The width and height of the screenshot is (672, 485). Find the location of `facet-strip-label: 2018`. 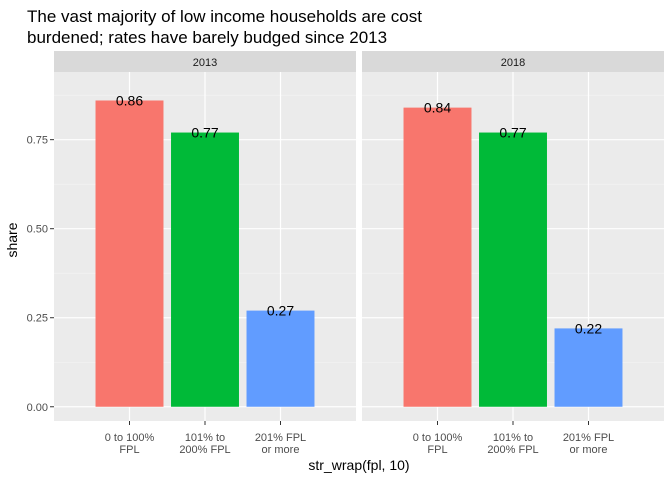

facet-strip-label: 2018 is located at coordinates (513, 63).